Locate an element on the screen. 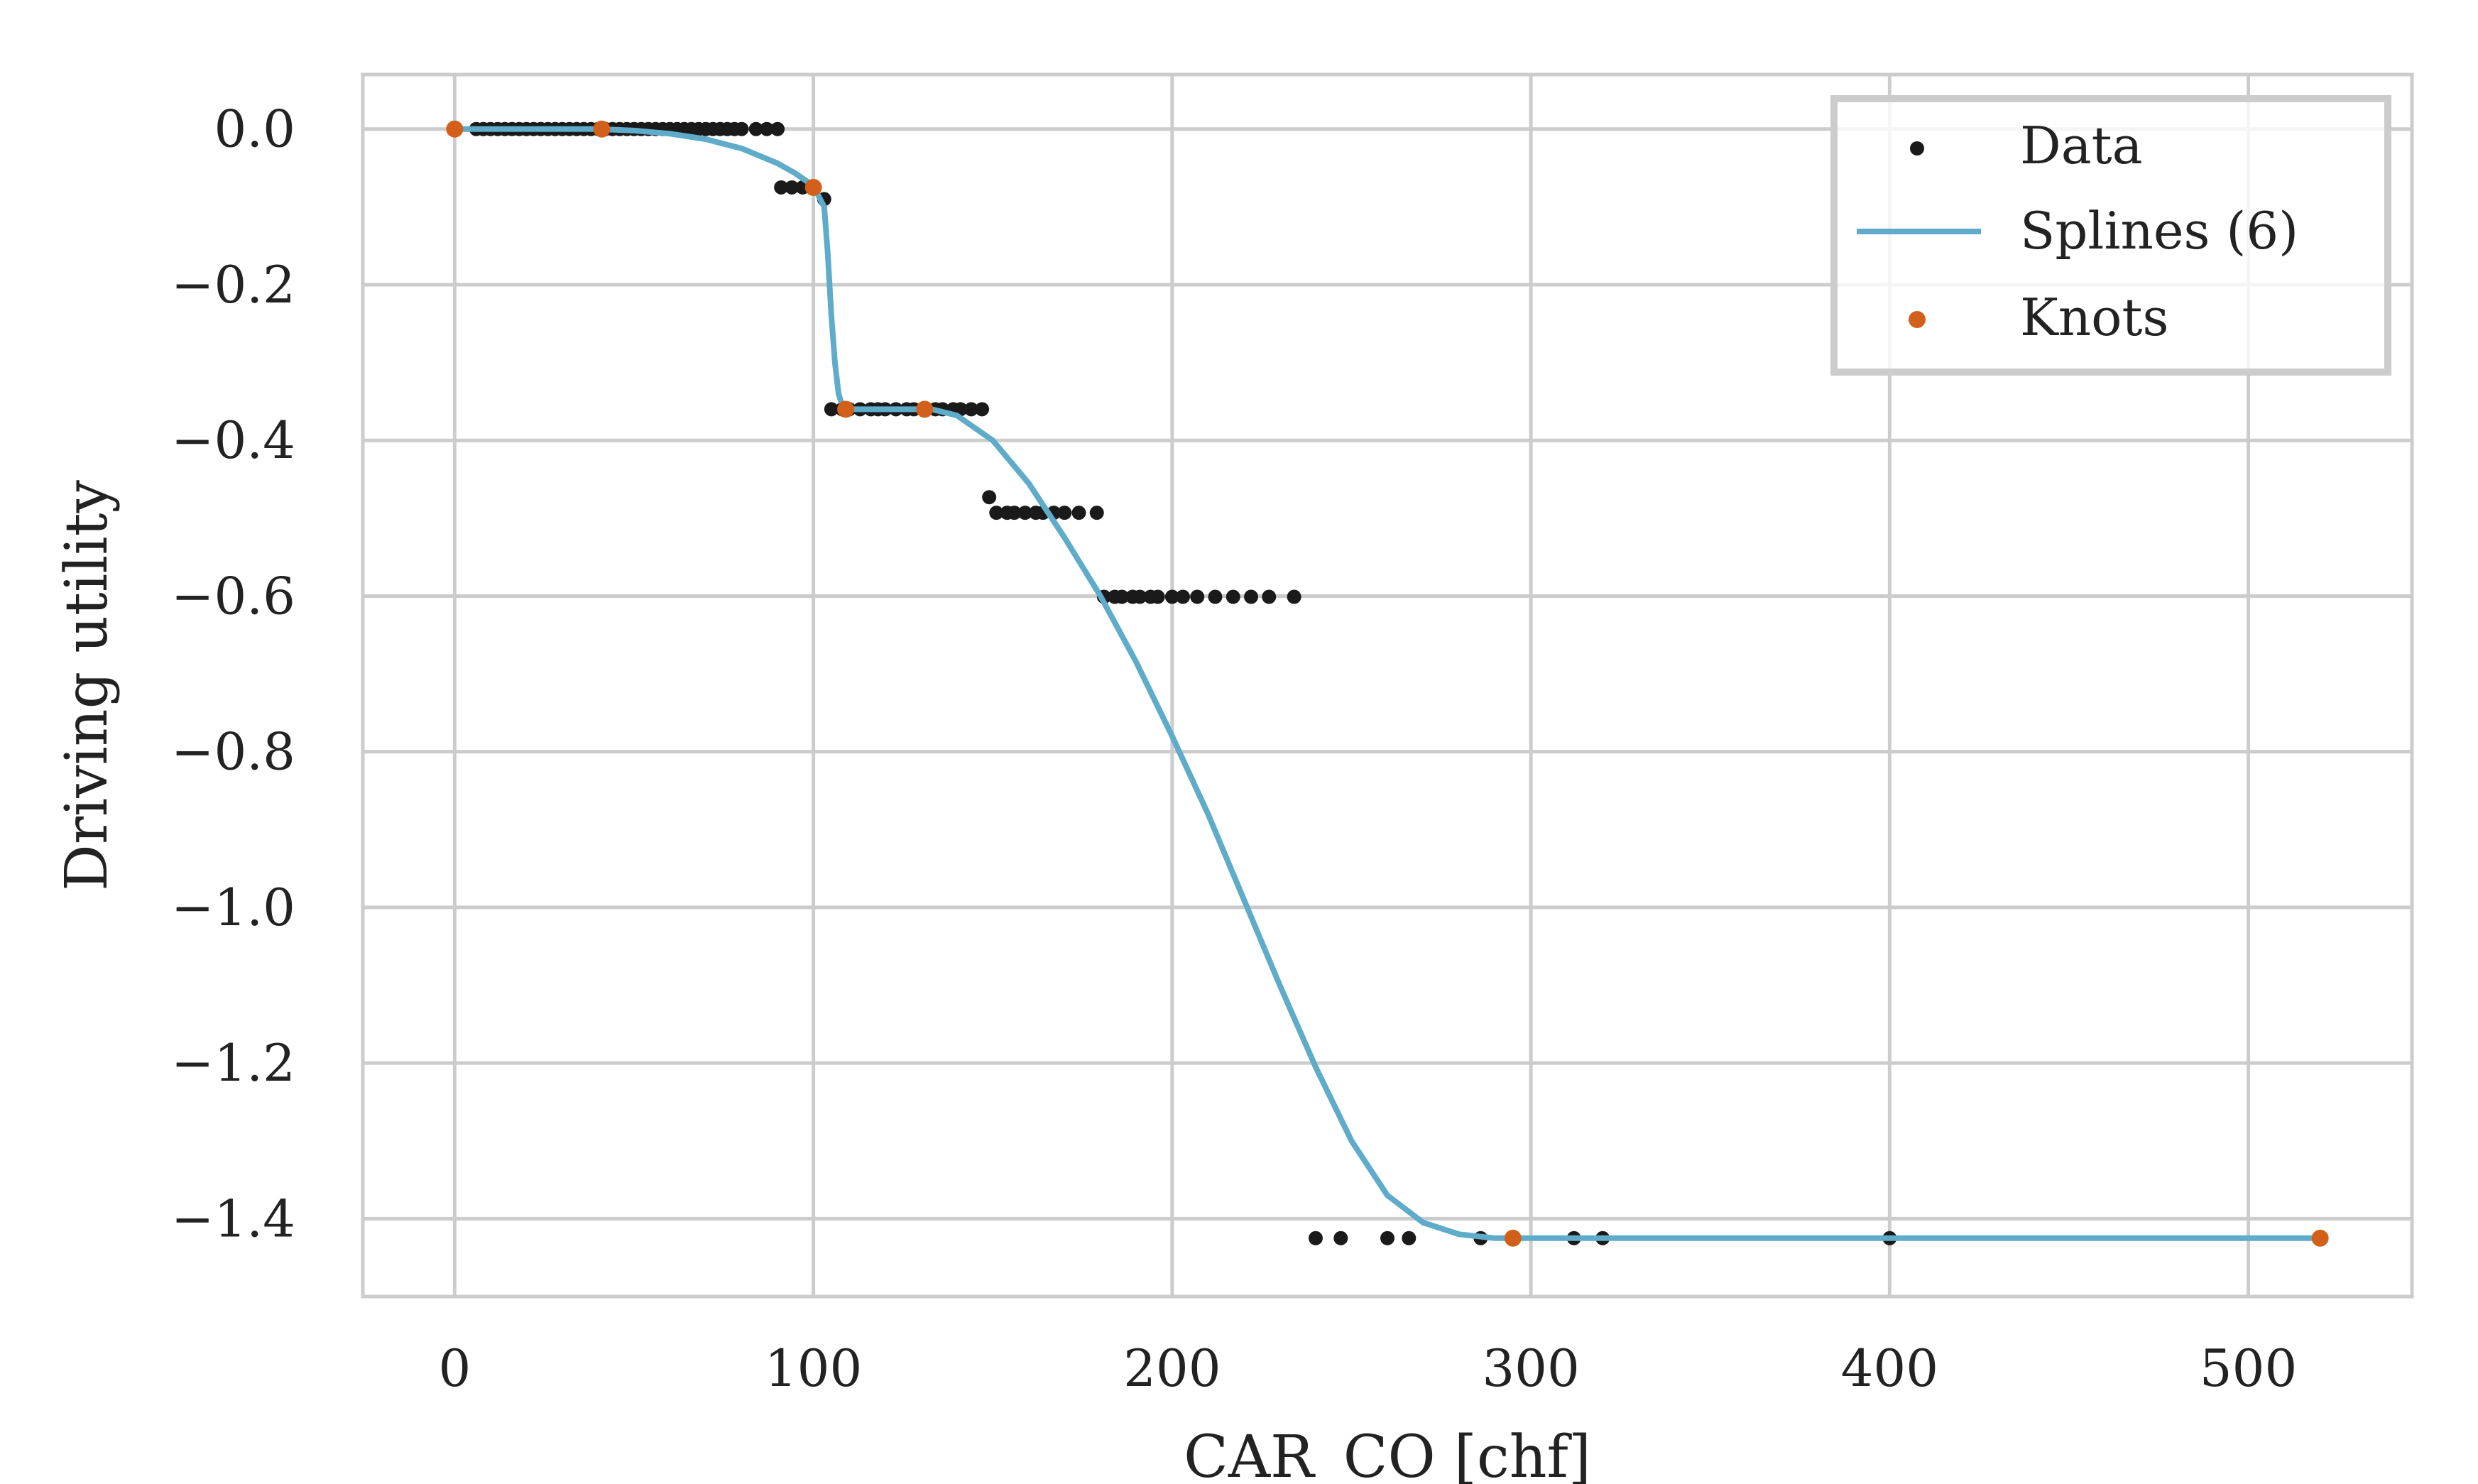 This screenshot has width=2478, height=1484. legend-data-marker is located at coordinates (1917, 148).